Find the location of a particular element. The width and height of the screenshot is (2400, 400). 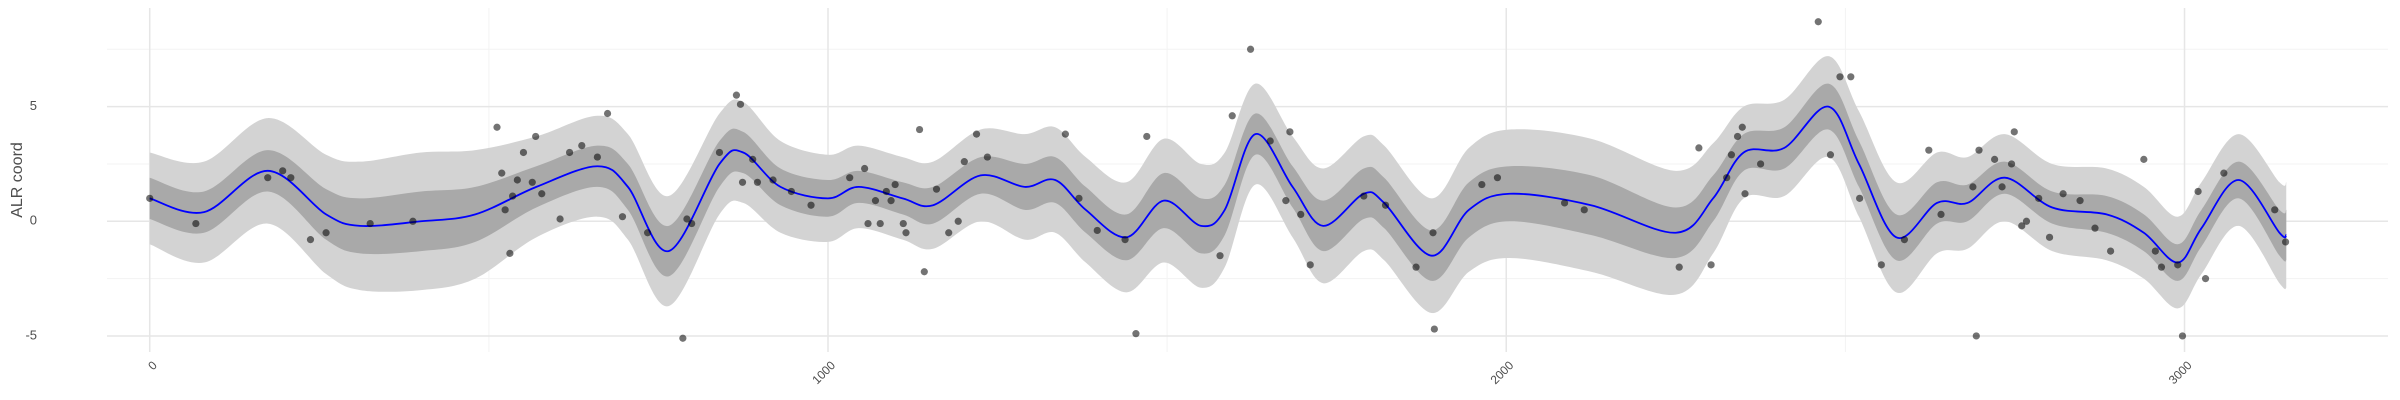

y-tick-label: 5 is located at coordinates (33, 105).